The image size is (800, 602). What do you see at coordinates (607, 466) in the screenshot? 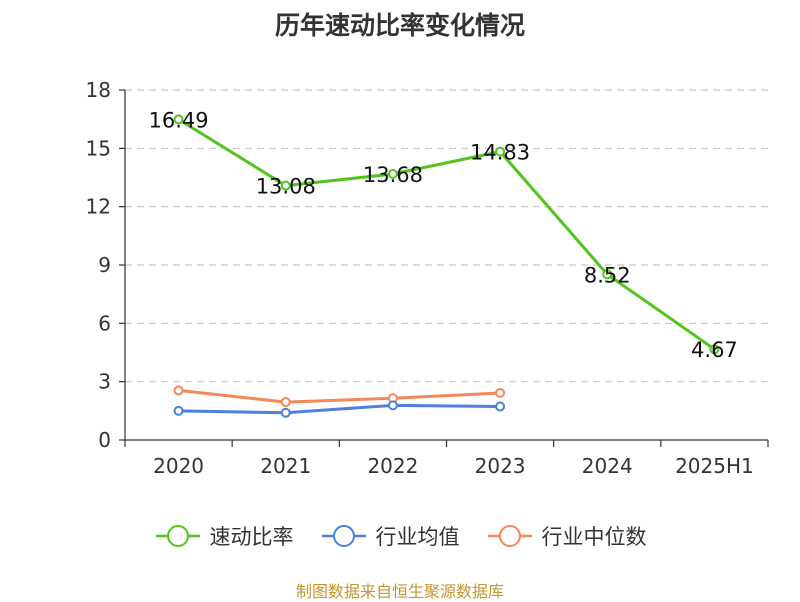
I see `x-tick-label: 2024` at bounding box center [607, 466].